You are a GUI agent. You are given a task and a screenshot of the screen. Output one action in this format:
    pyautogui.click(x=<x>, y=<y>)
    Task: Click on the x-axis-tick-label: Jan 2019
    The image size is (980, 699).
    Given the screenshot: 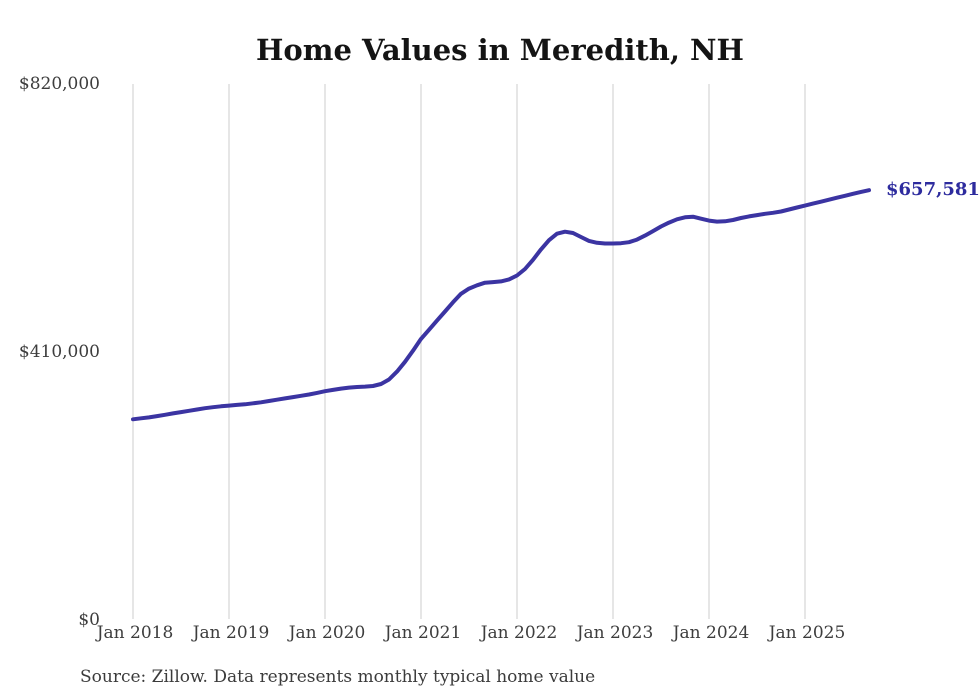 What is the action you would take?
    pyautogui.click(x=231, y=633)
    